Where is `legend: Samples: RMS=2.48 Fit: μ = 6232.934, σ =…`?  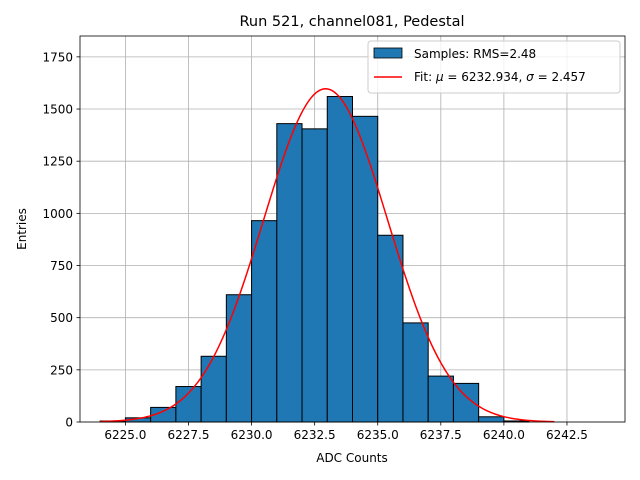
legend: Samples: RMS=2.48 Fit: μ = 6232.934, σ =… is located at coordinates (494, 67).